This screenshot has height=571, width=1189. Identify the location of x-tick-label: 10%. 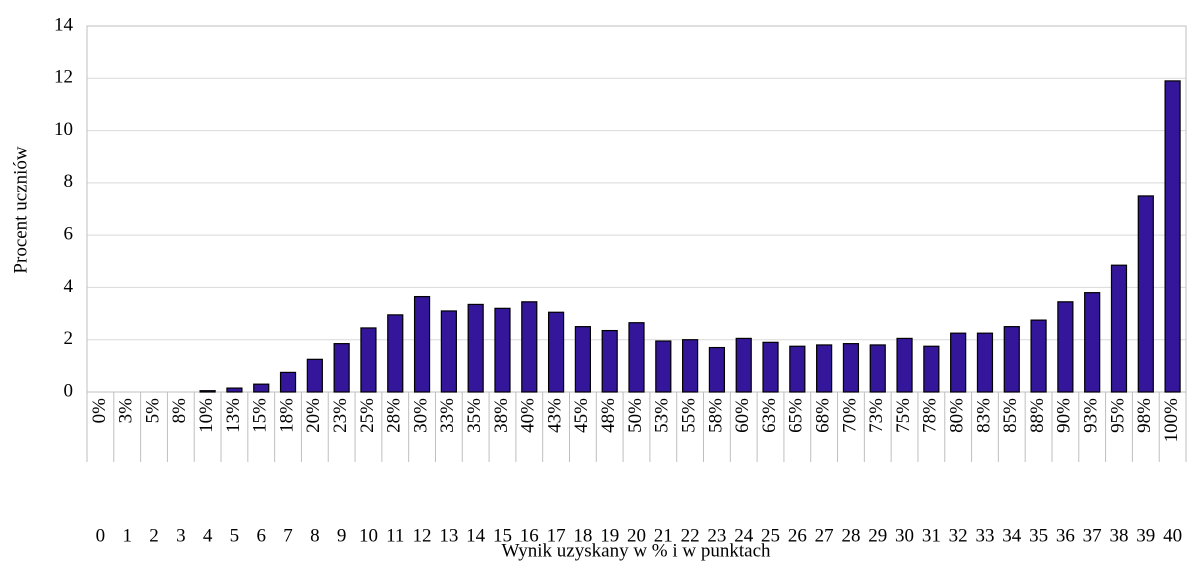
(206, 415).